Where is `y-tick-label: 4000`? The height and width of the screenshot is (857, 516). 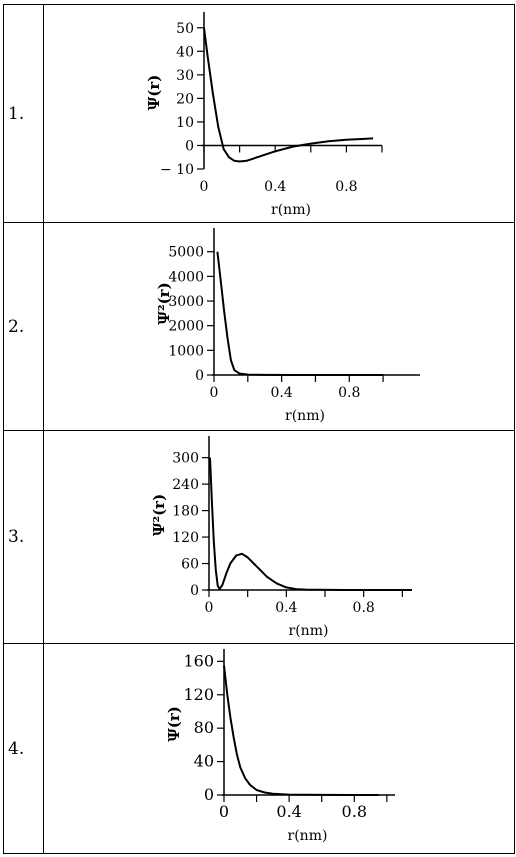 y-tick-label: 4000 is located at coordinates (186, 277).